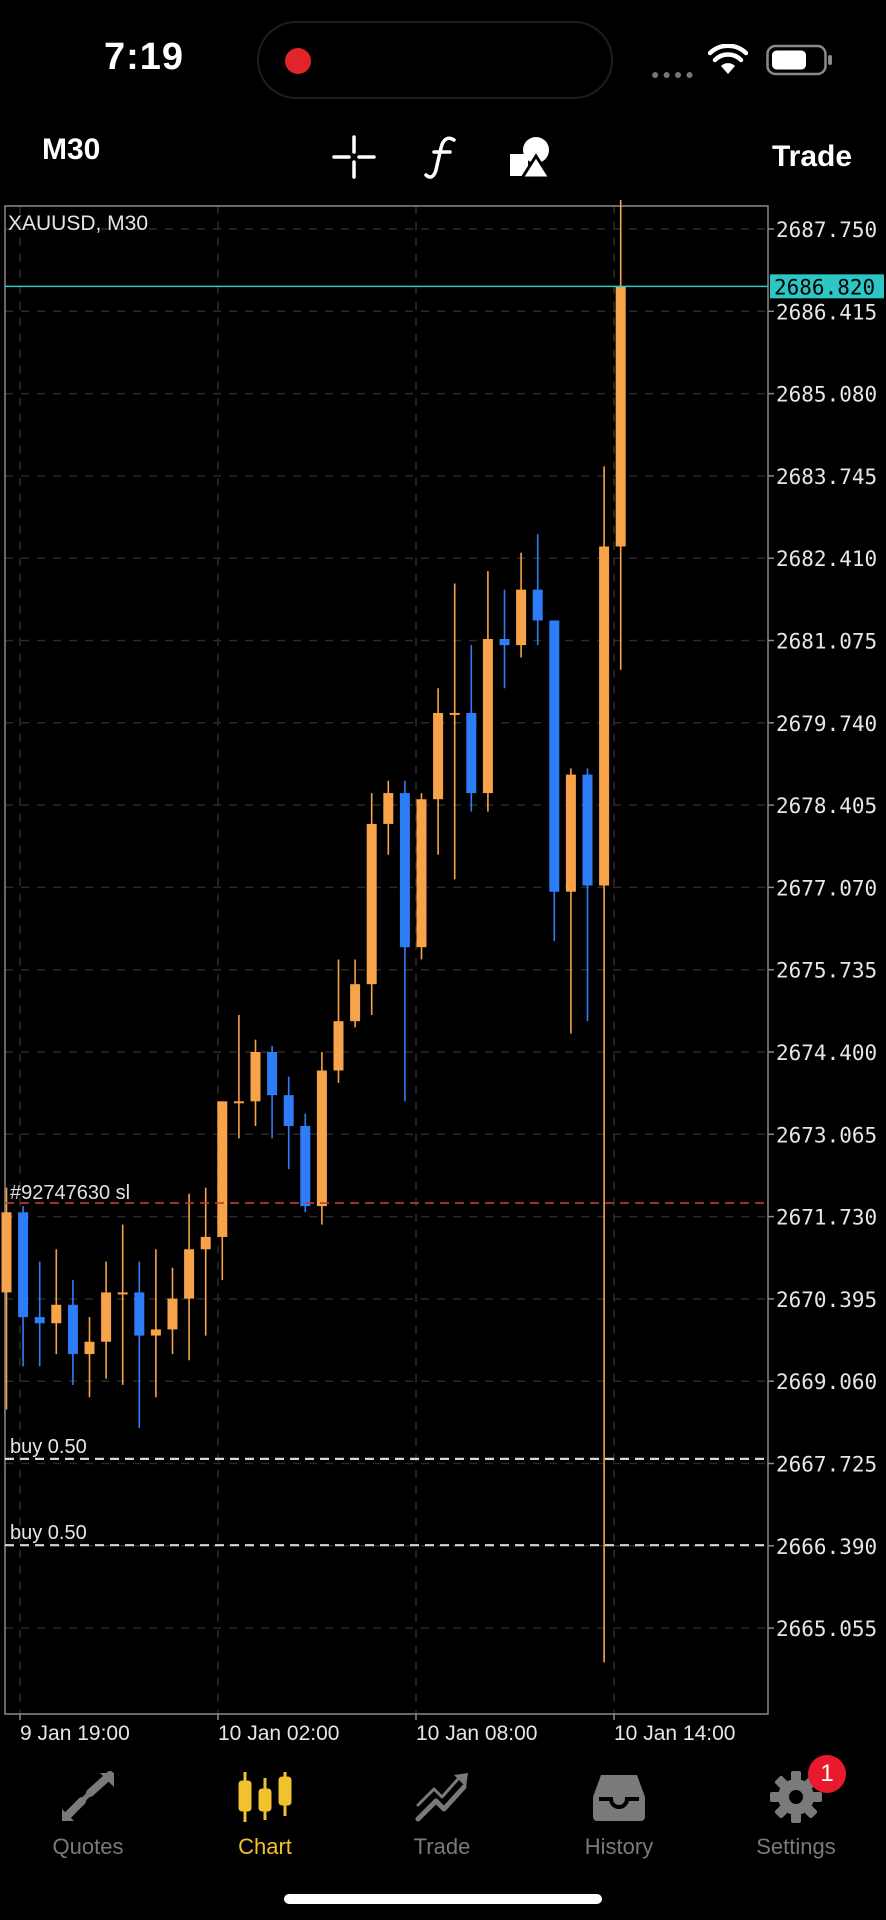 This screenshot has height=1920, width=886. Describe the element at coordinates (826, 477) in the screenshot. I see `y-tick-label: 2683.745` at that location.